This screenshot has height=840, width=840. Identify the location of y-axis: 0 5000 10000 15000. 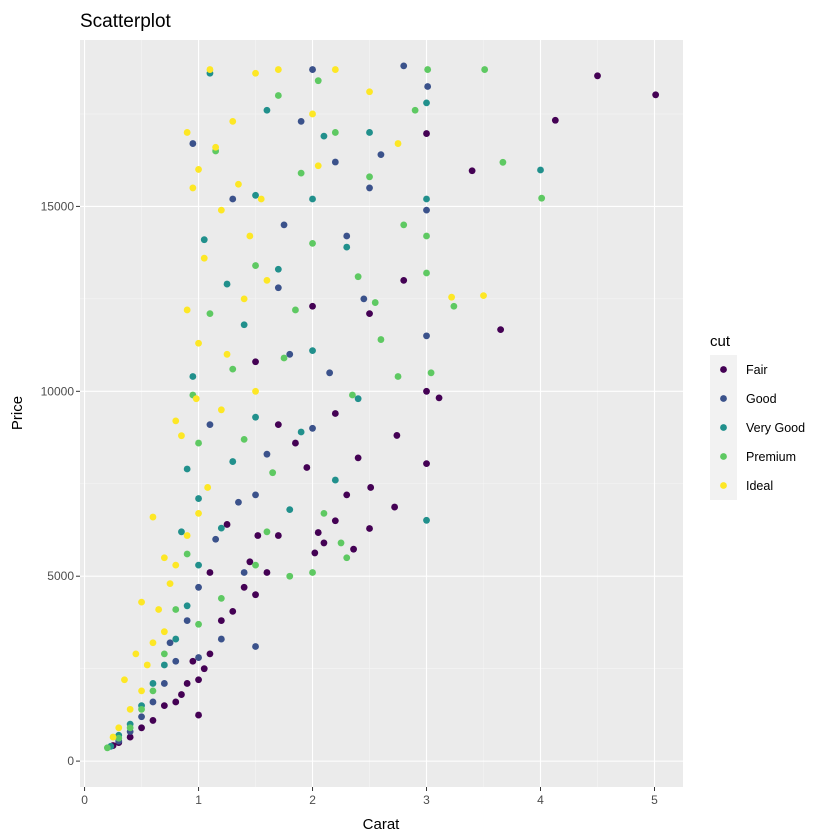
(60, 483).